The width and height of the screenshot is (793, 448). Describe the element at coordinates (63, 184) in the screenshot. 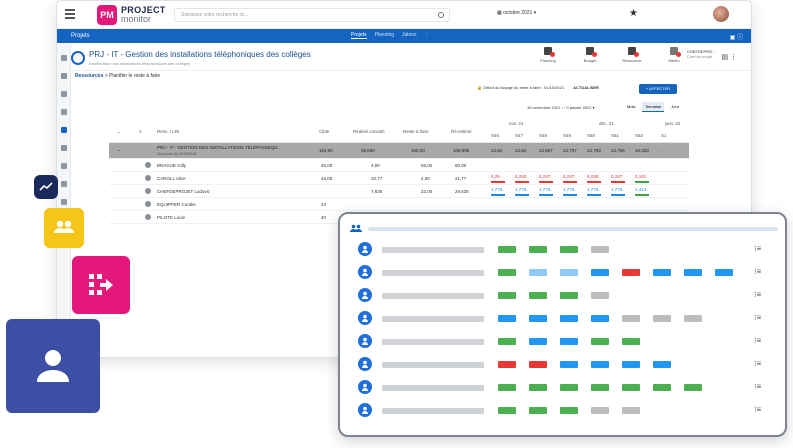

I see `sidebar-doc-icon` at that location.